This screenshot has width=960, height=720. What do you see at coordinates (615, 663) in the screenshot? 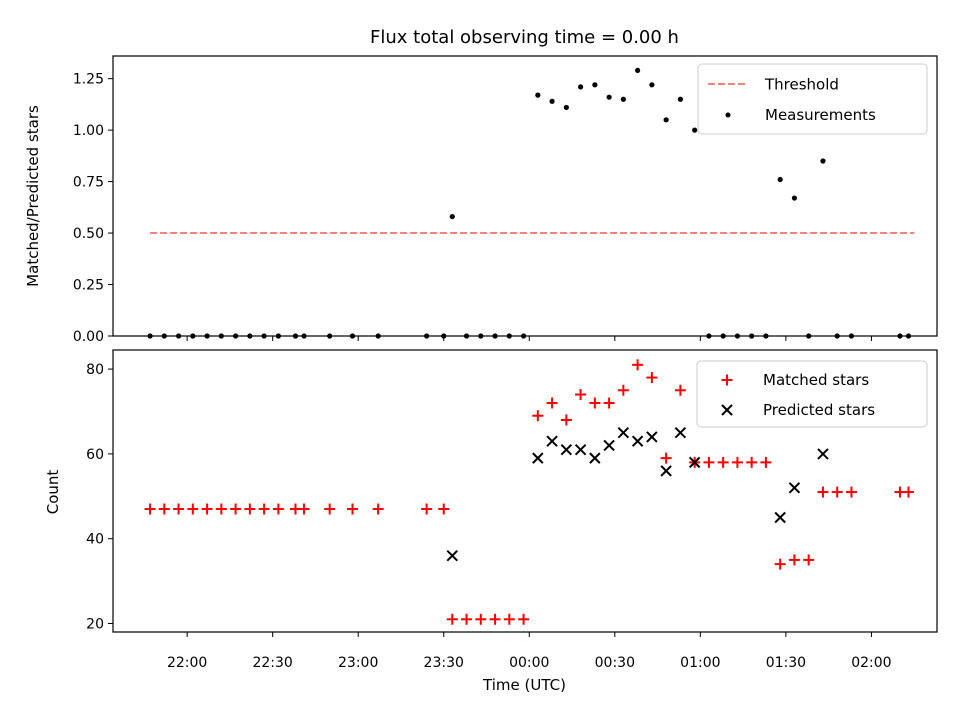
I see `x-tick-label: 00:30` at bounding box center [615, 663].